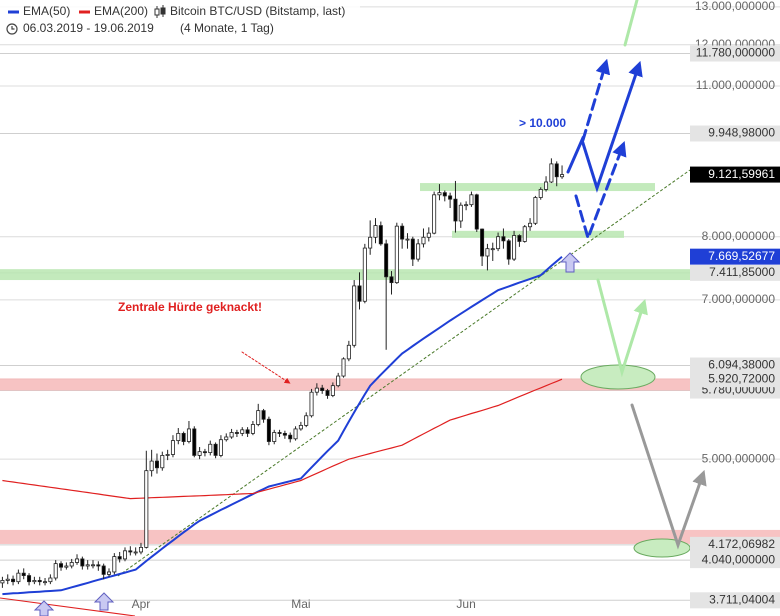  What do you see at coordinates (88, 28) in the screenshot?
I see `date-range: 06.03.2019 - 19.06.2019` at bounding box center [88, 28].